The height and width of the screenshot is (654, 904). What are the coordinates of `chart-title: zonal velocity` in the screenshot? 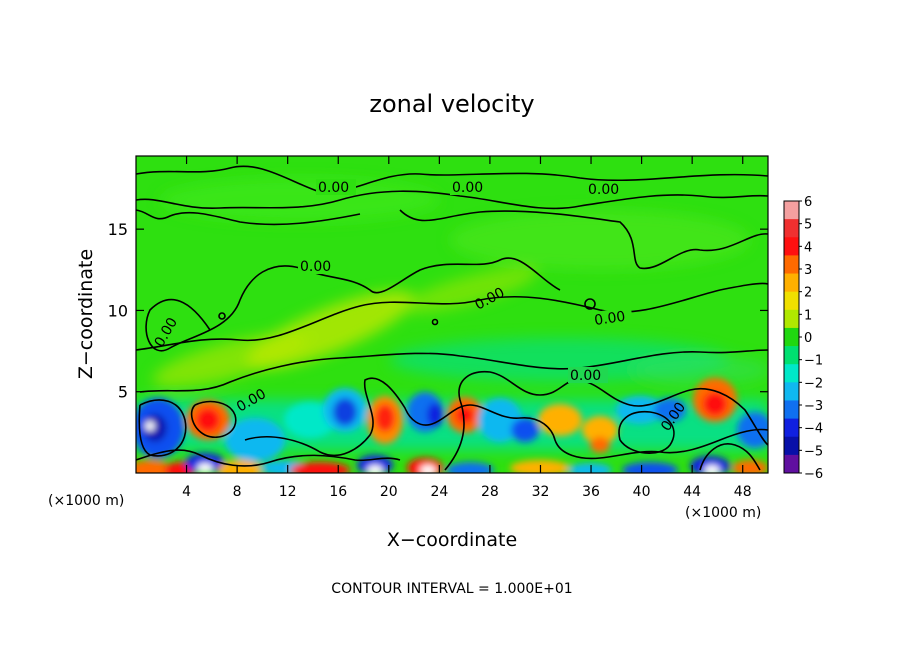 It's located at (451, 104).